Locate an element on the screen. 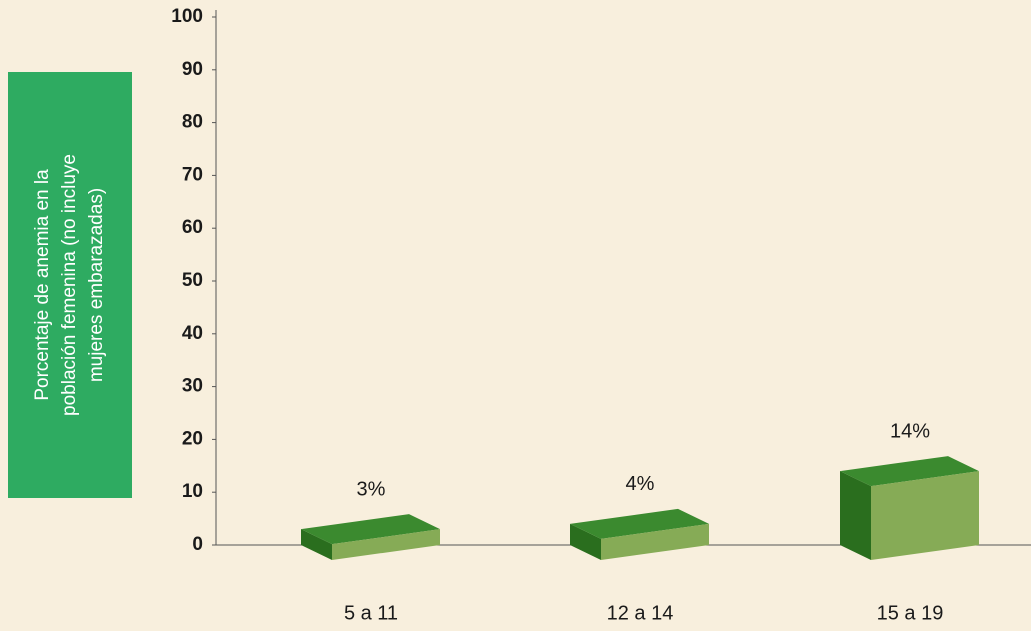 The height and width of the screenshot is (631, 1031). x-tick-label: 5 a 11 is located at coordinates (371, 613).